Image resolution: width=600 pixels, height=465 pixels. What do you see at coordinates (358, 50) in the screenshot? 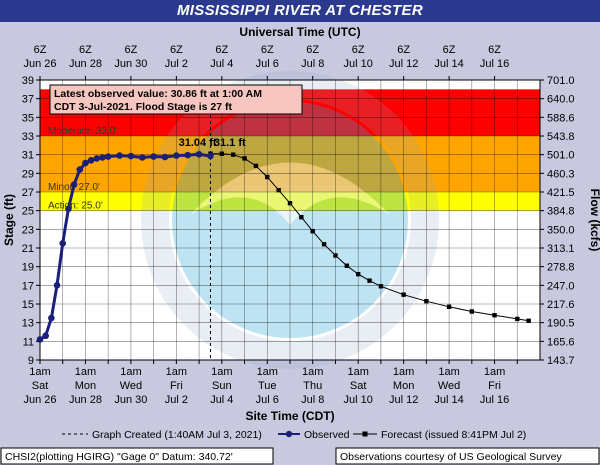
I see `top-tick-time-7: 6Z` at bounding box center [358, 50].